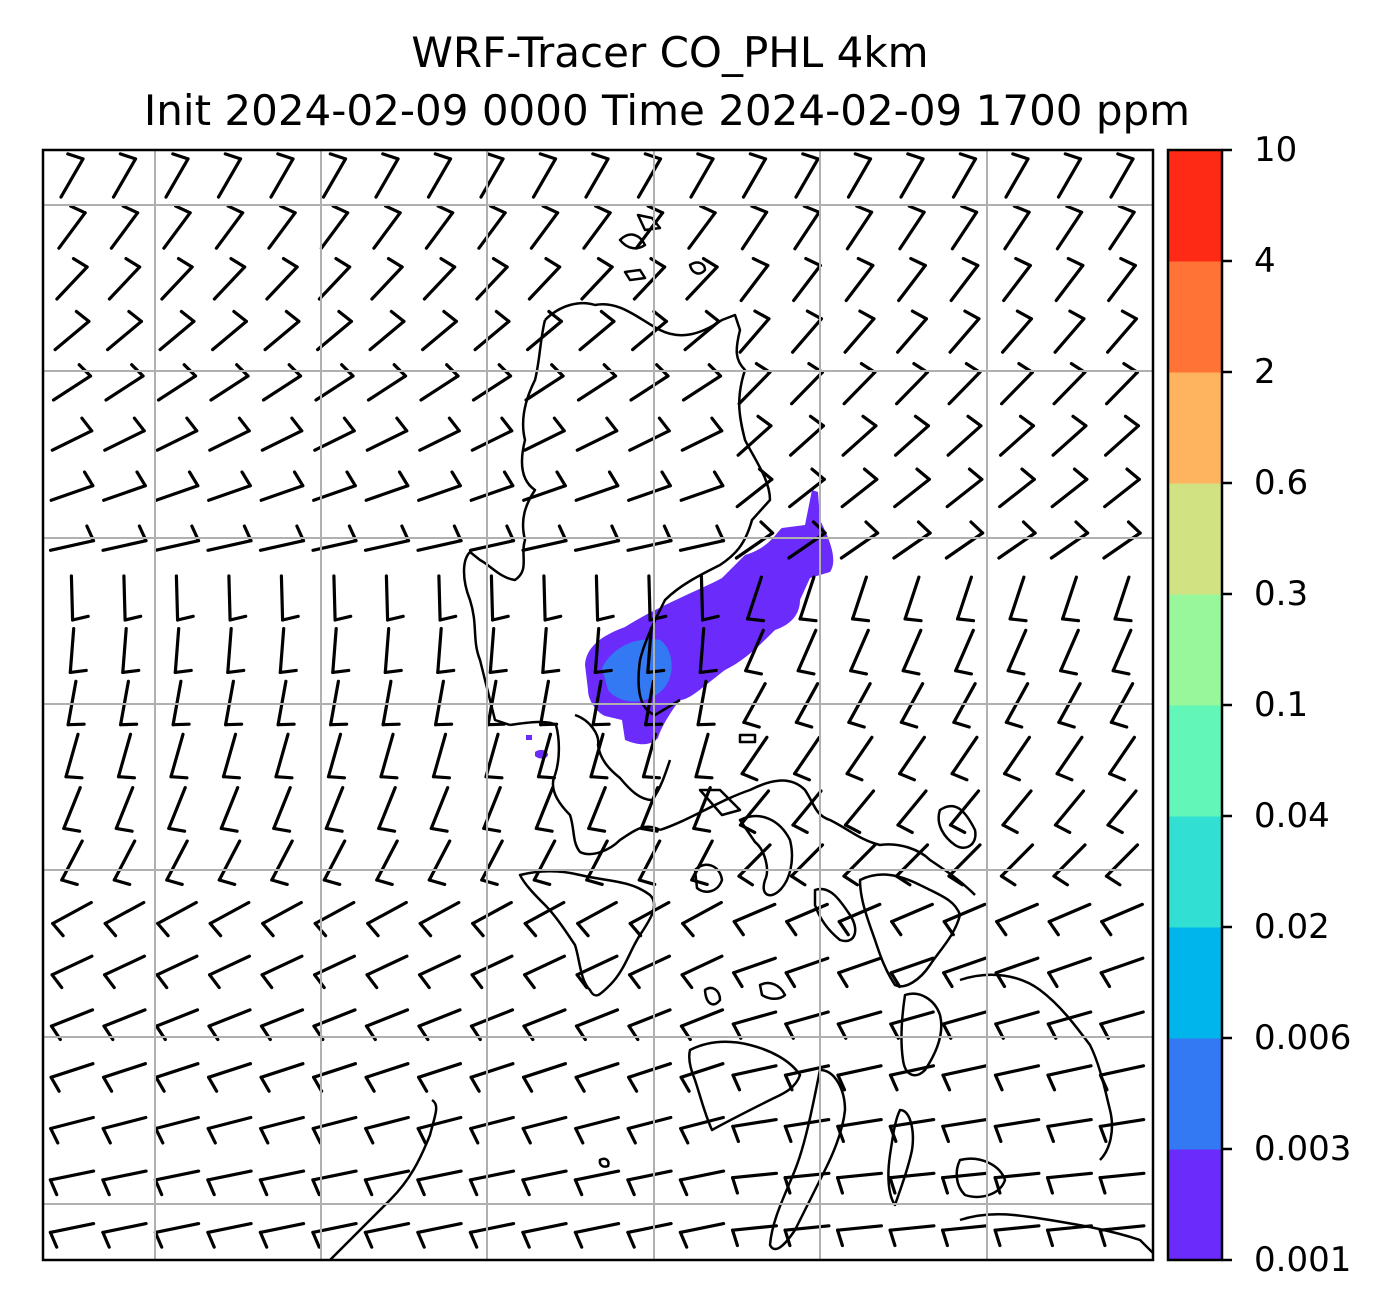 This screenshot has width=1400, height=1313. I want to click on coastline-marinduque, so click(708, 878).